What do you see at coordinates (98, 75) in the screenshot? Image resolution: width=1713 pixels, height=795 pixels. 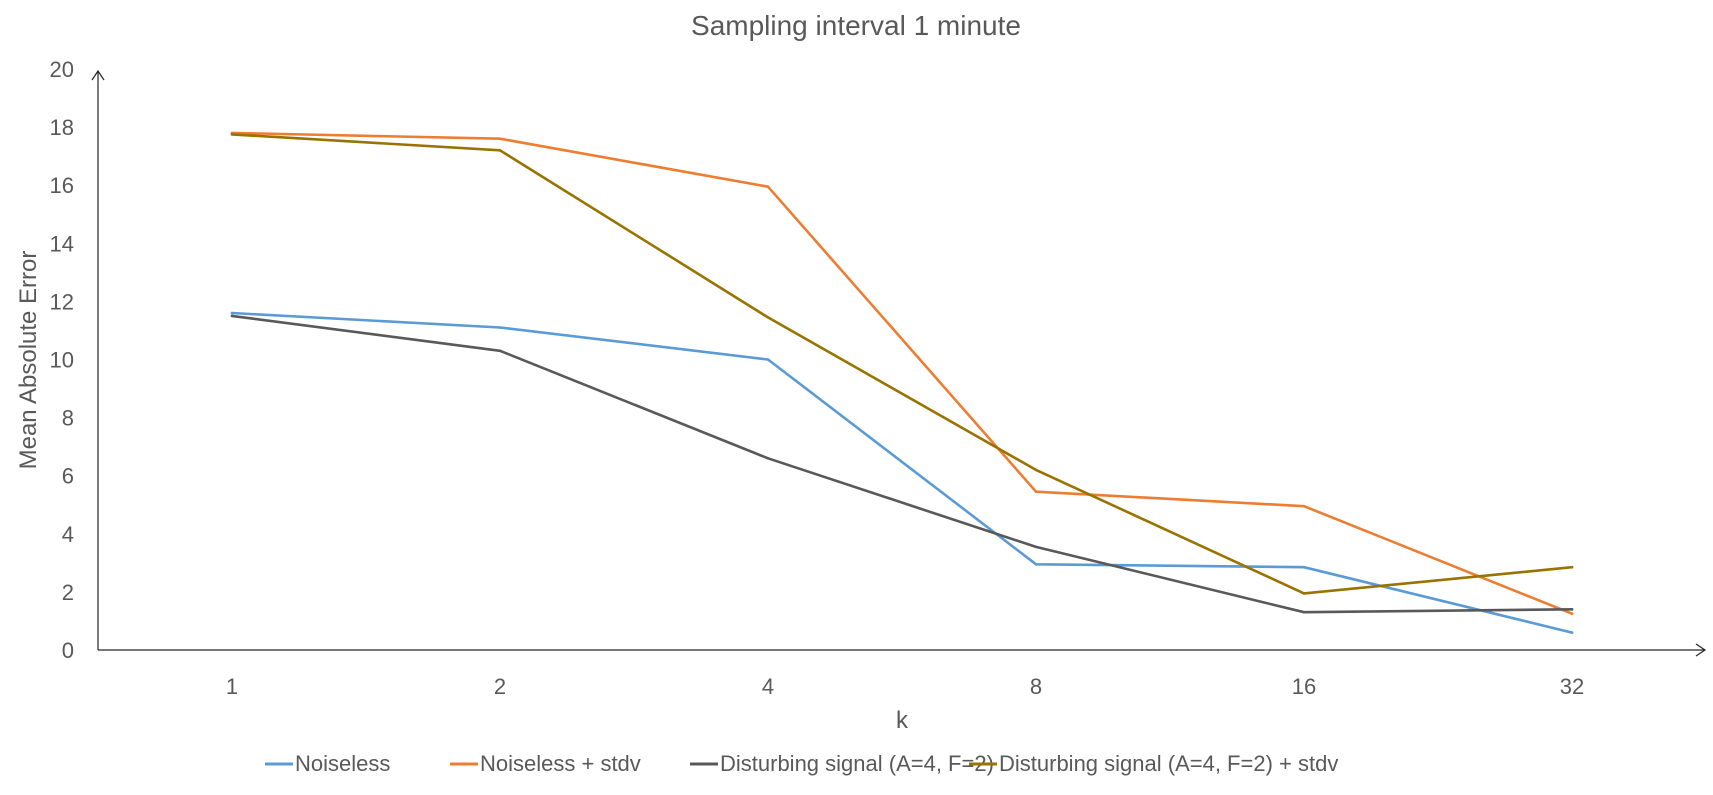 I see `y-axis-arrow` at bounding box center [98, 75].